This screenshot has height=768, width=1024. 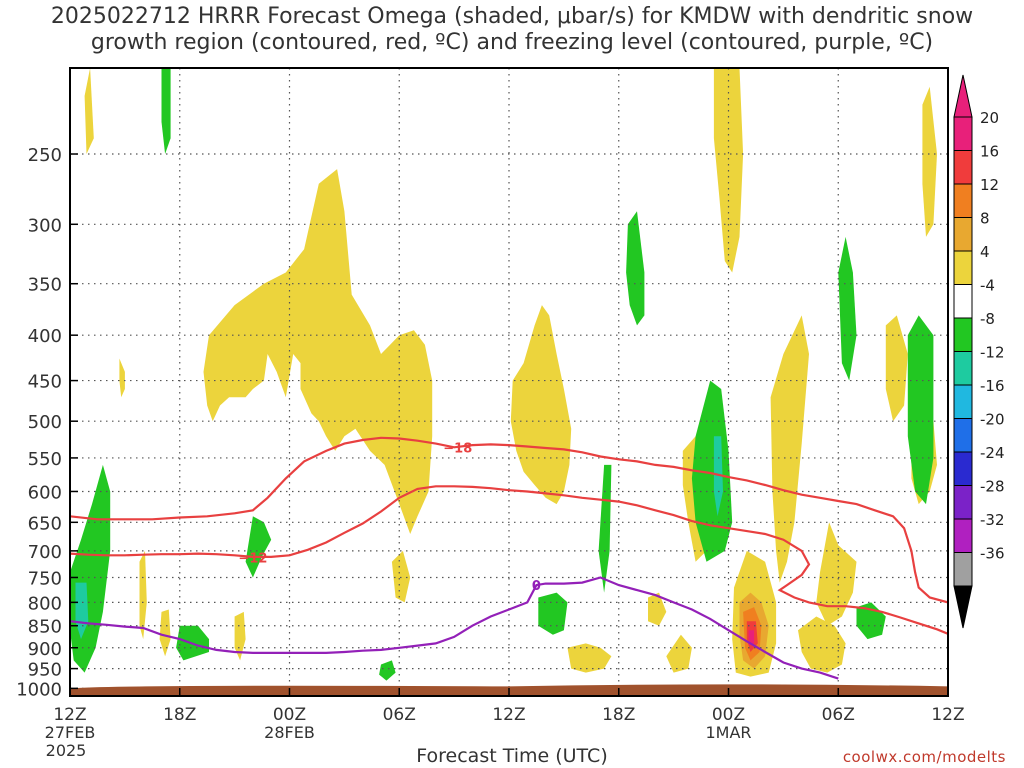 What do you see at coordinates (45, 155) in the screenshot?
I see `y-tick-label-0: 250` at bounding box center [45, 155].